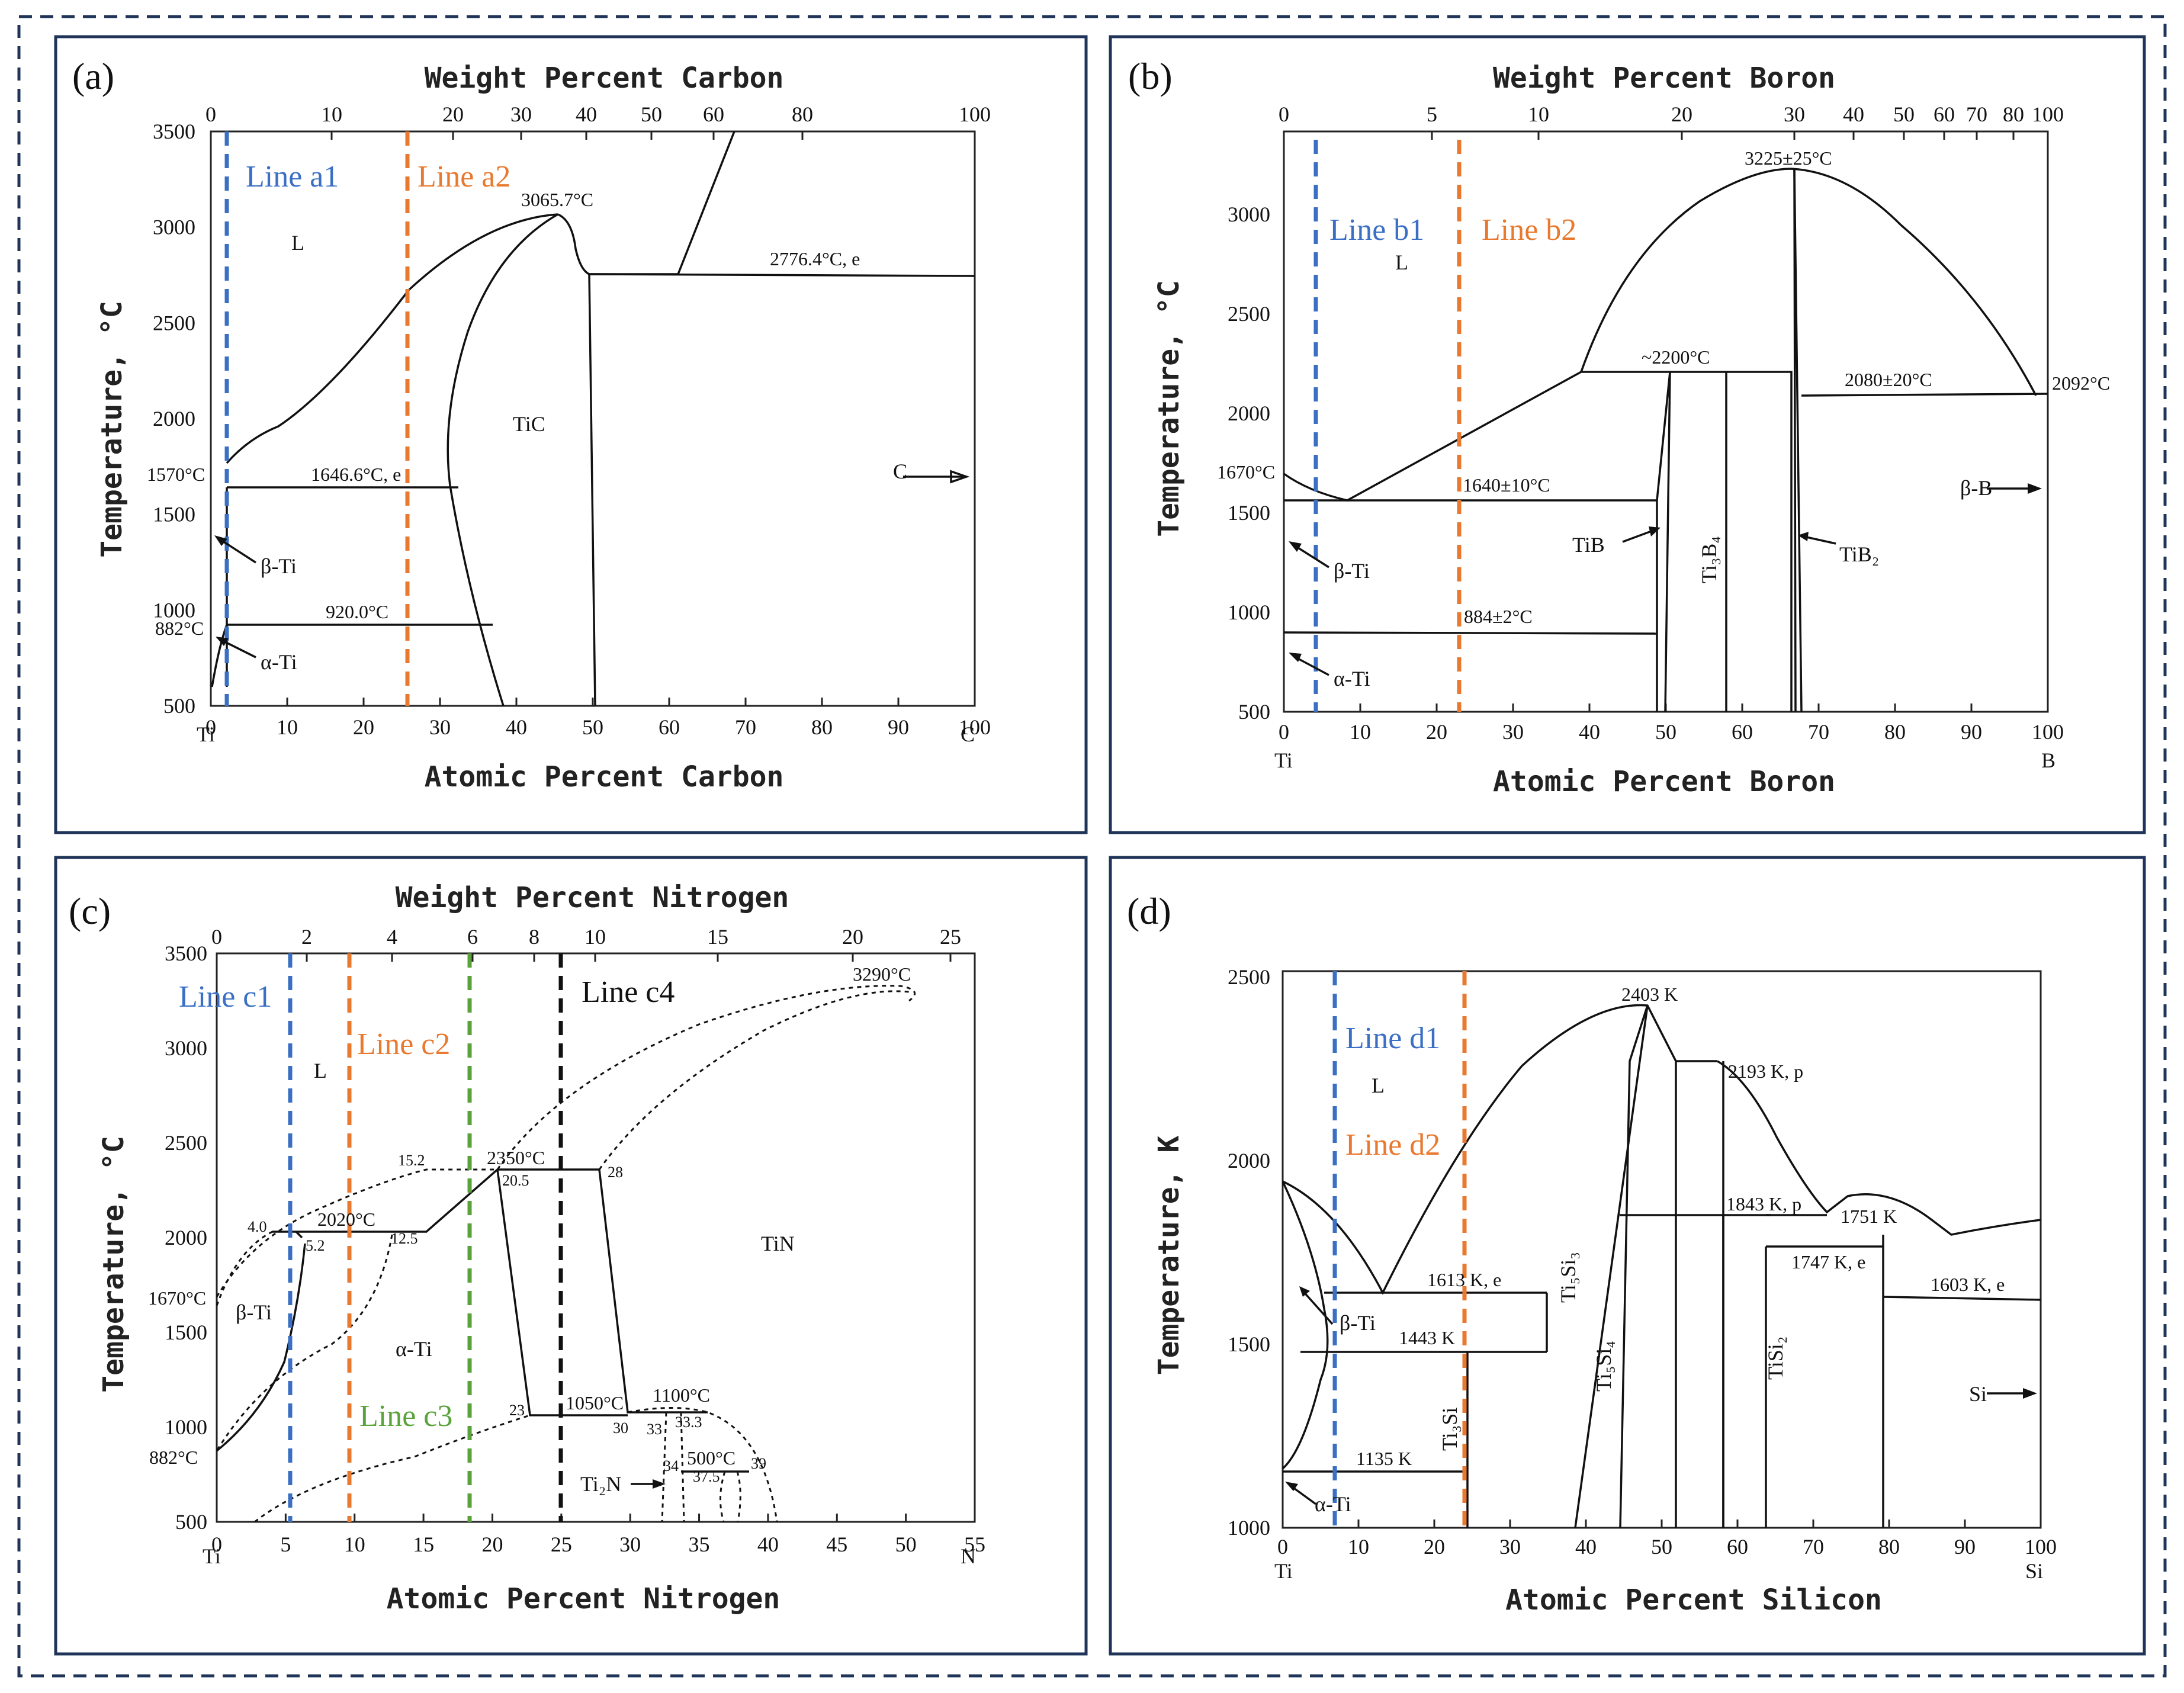 This screenshot has width=2184, height=1693. Describe the element at coordinates (1529, 230) in the screenshot. I see `panel-b-line-b2-label: Line b2` at that location.